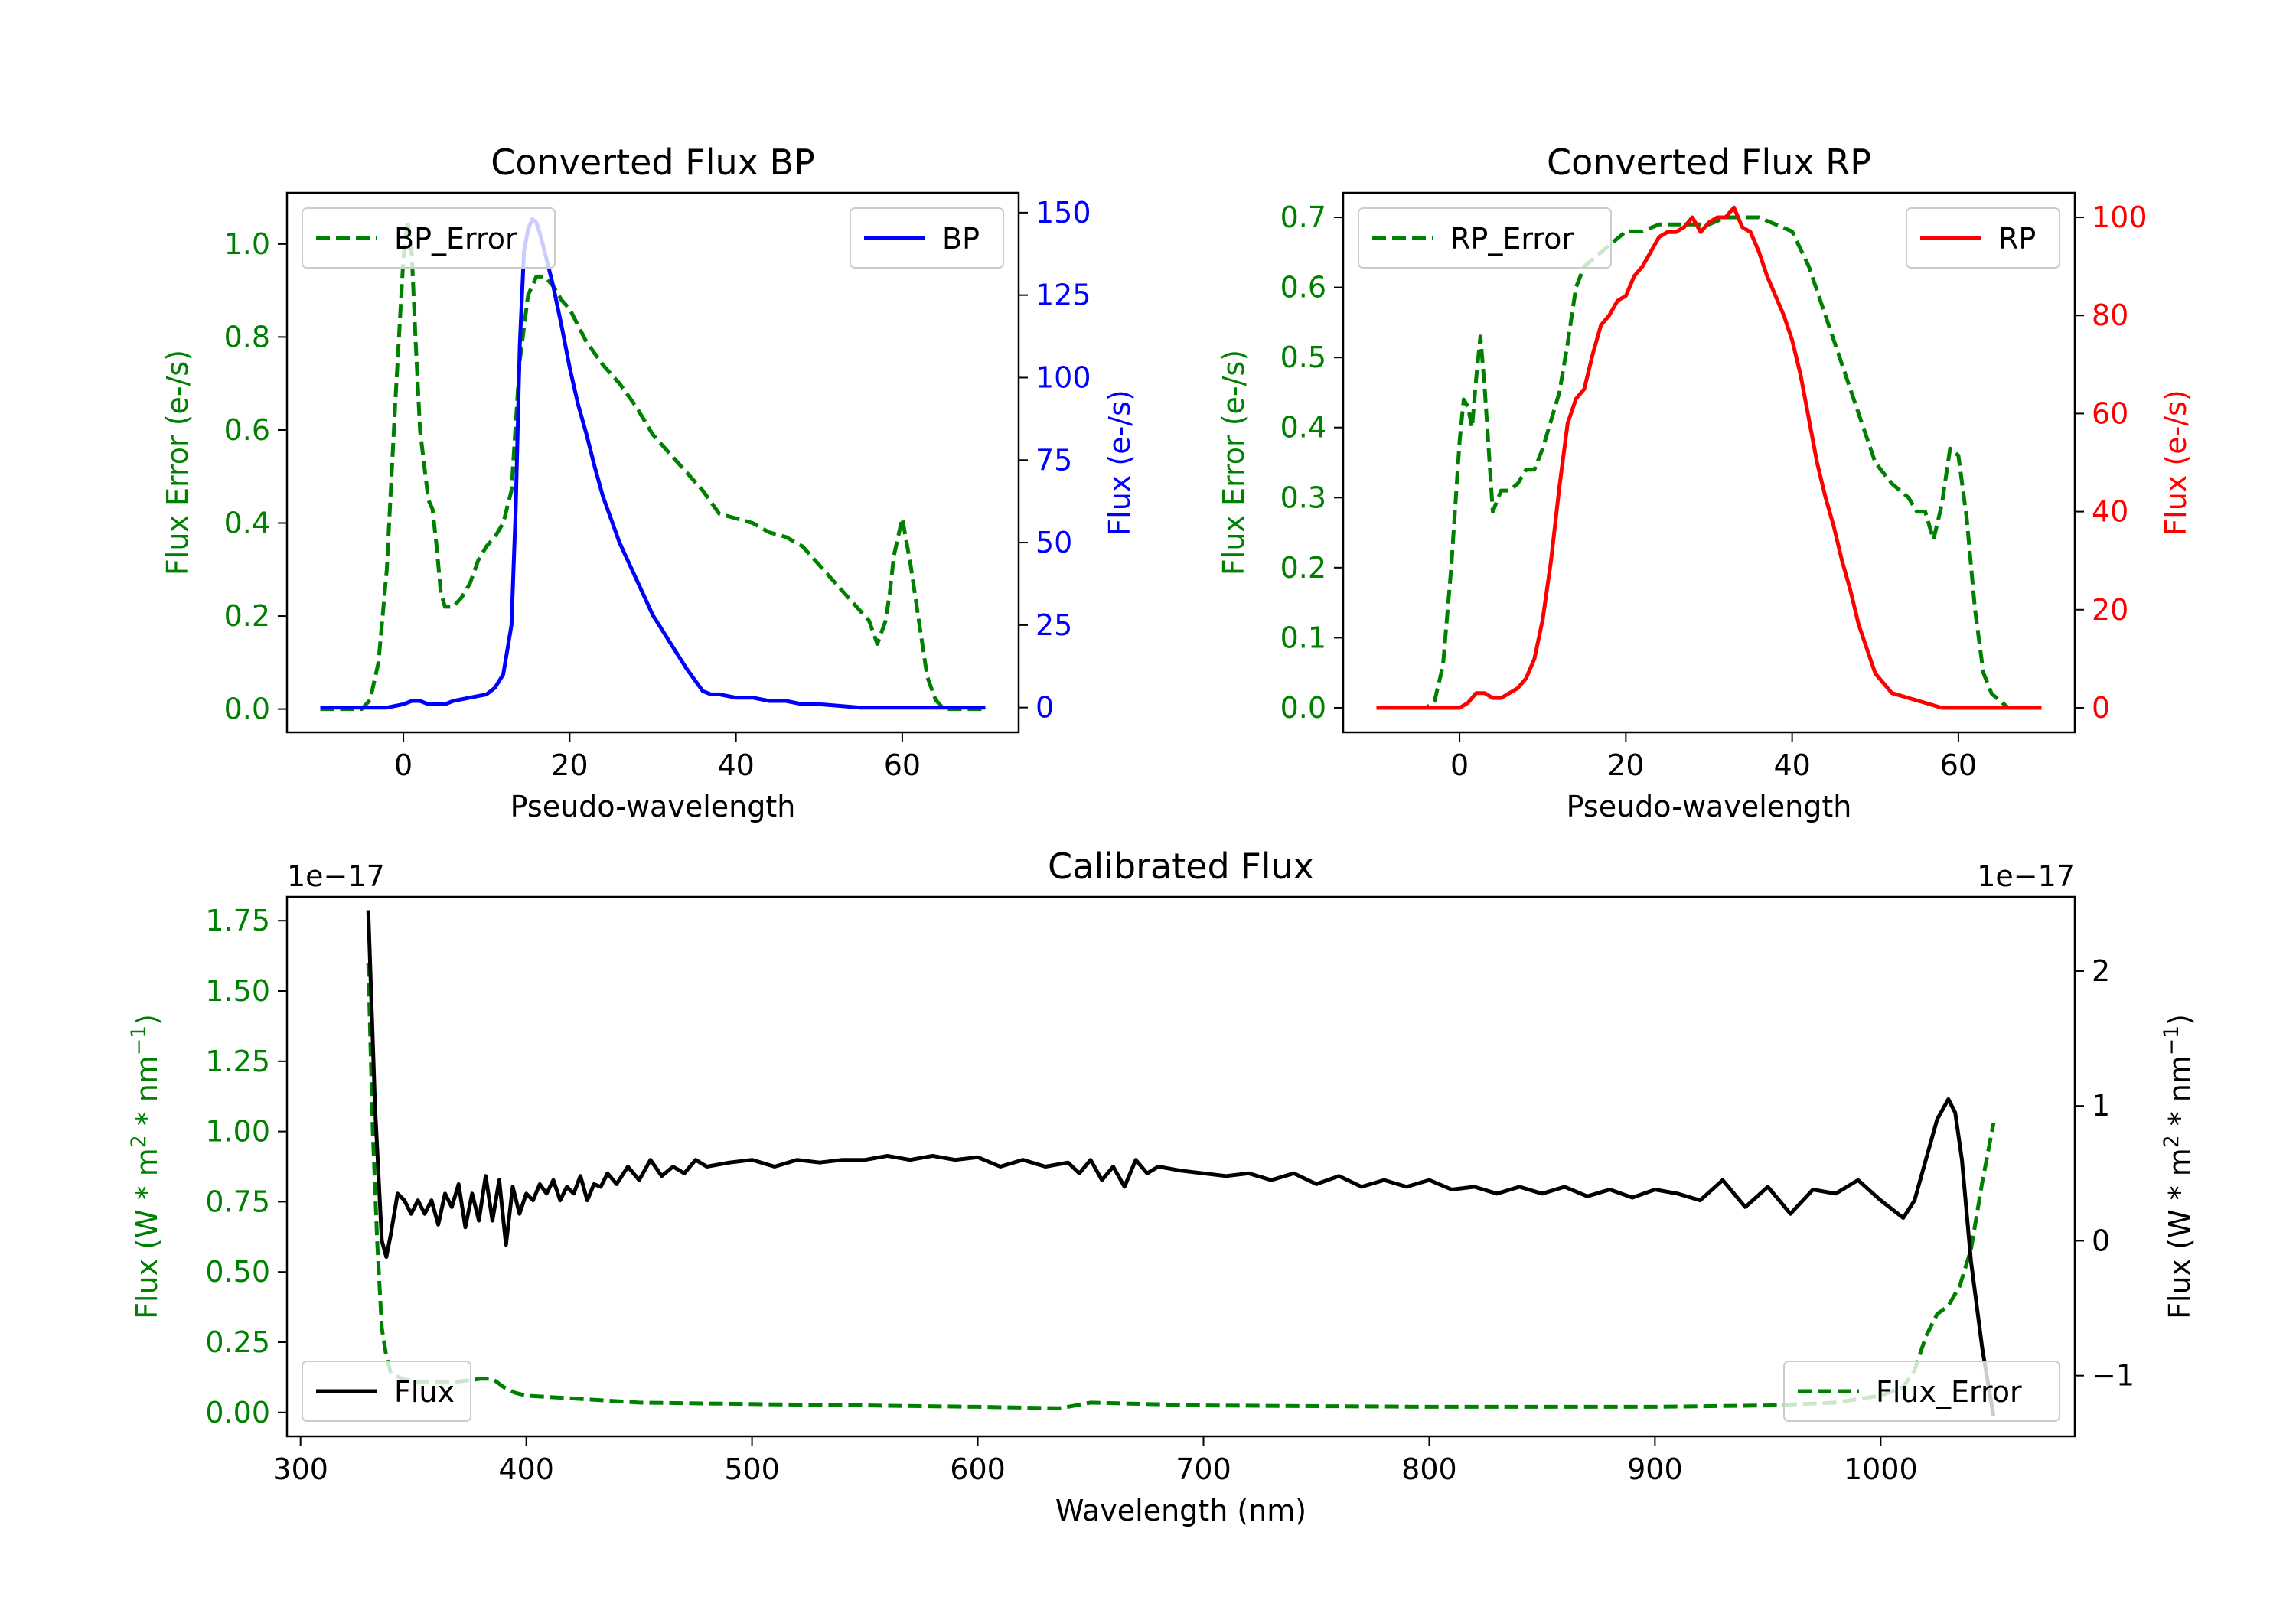 The image size is (2296, 1607). Describe the element at coordinates (2110, 512) in the screenshot. I see `y-right-tick-label: 40` at that location.